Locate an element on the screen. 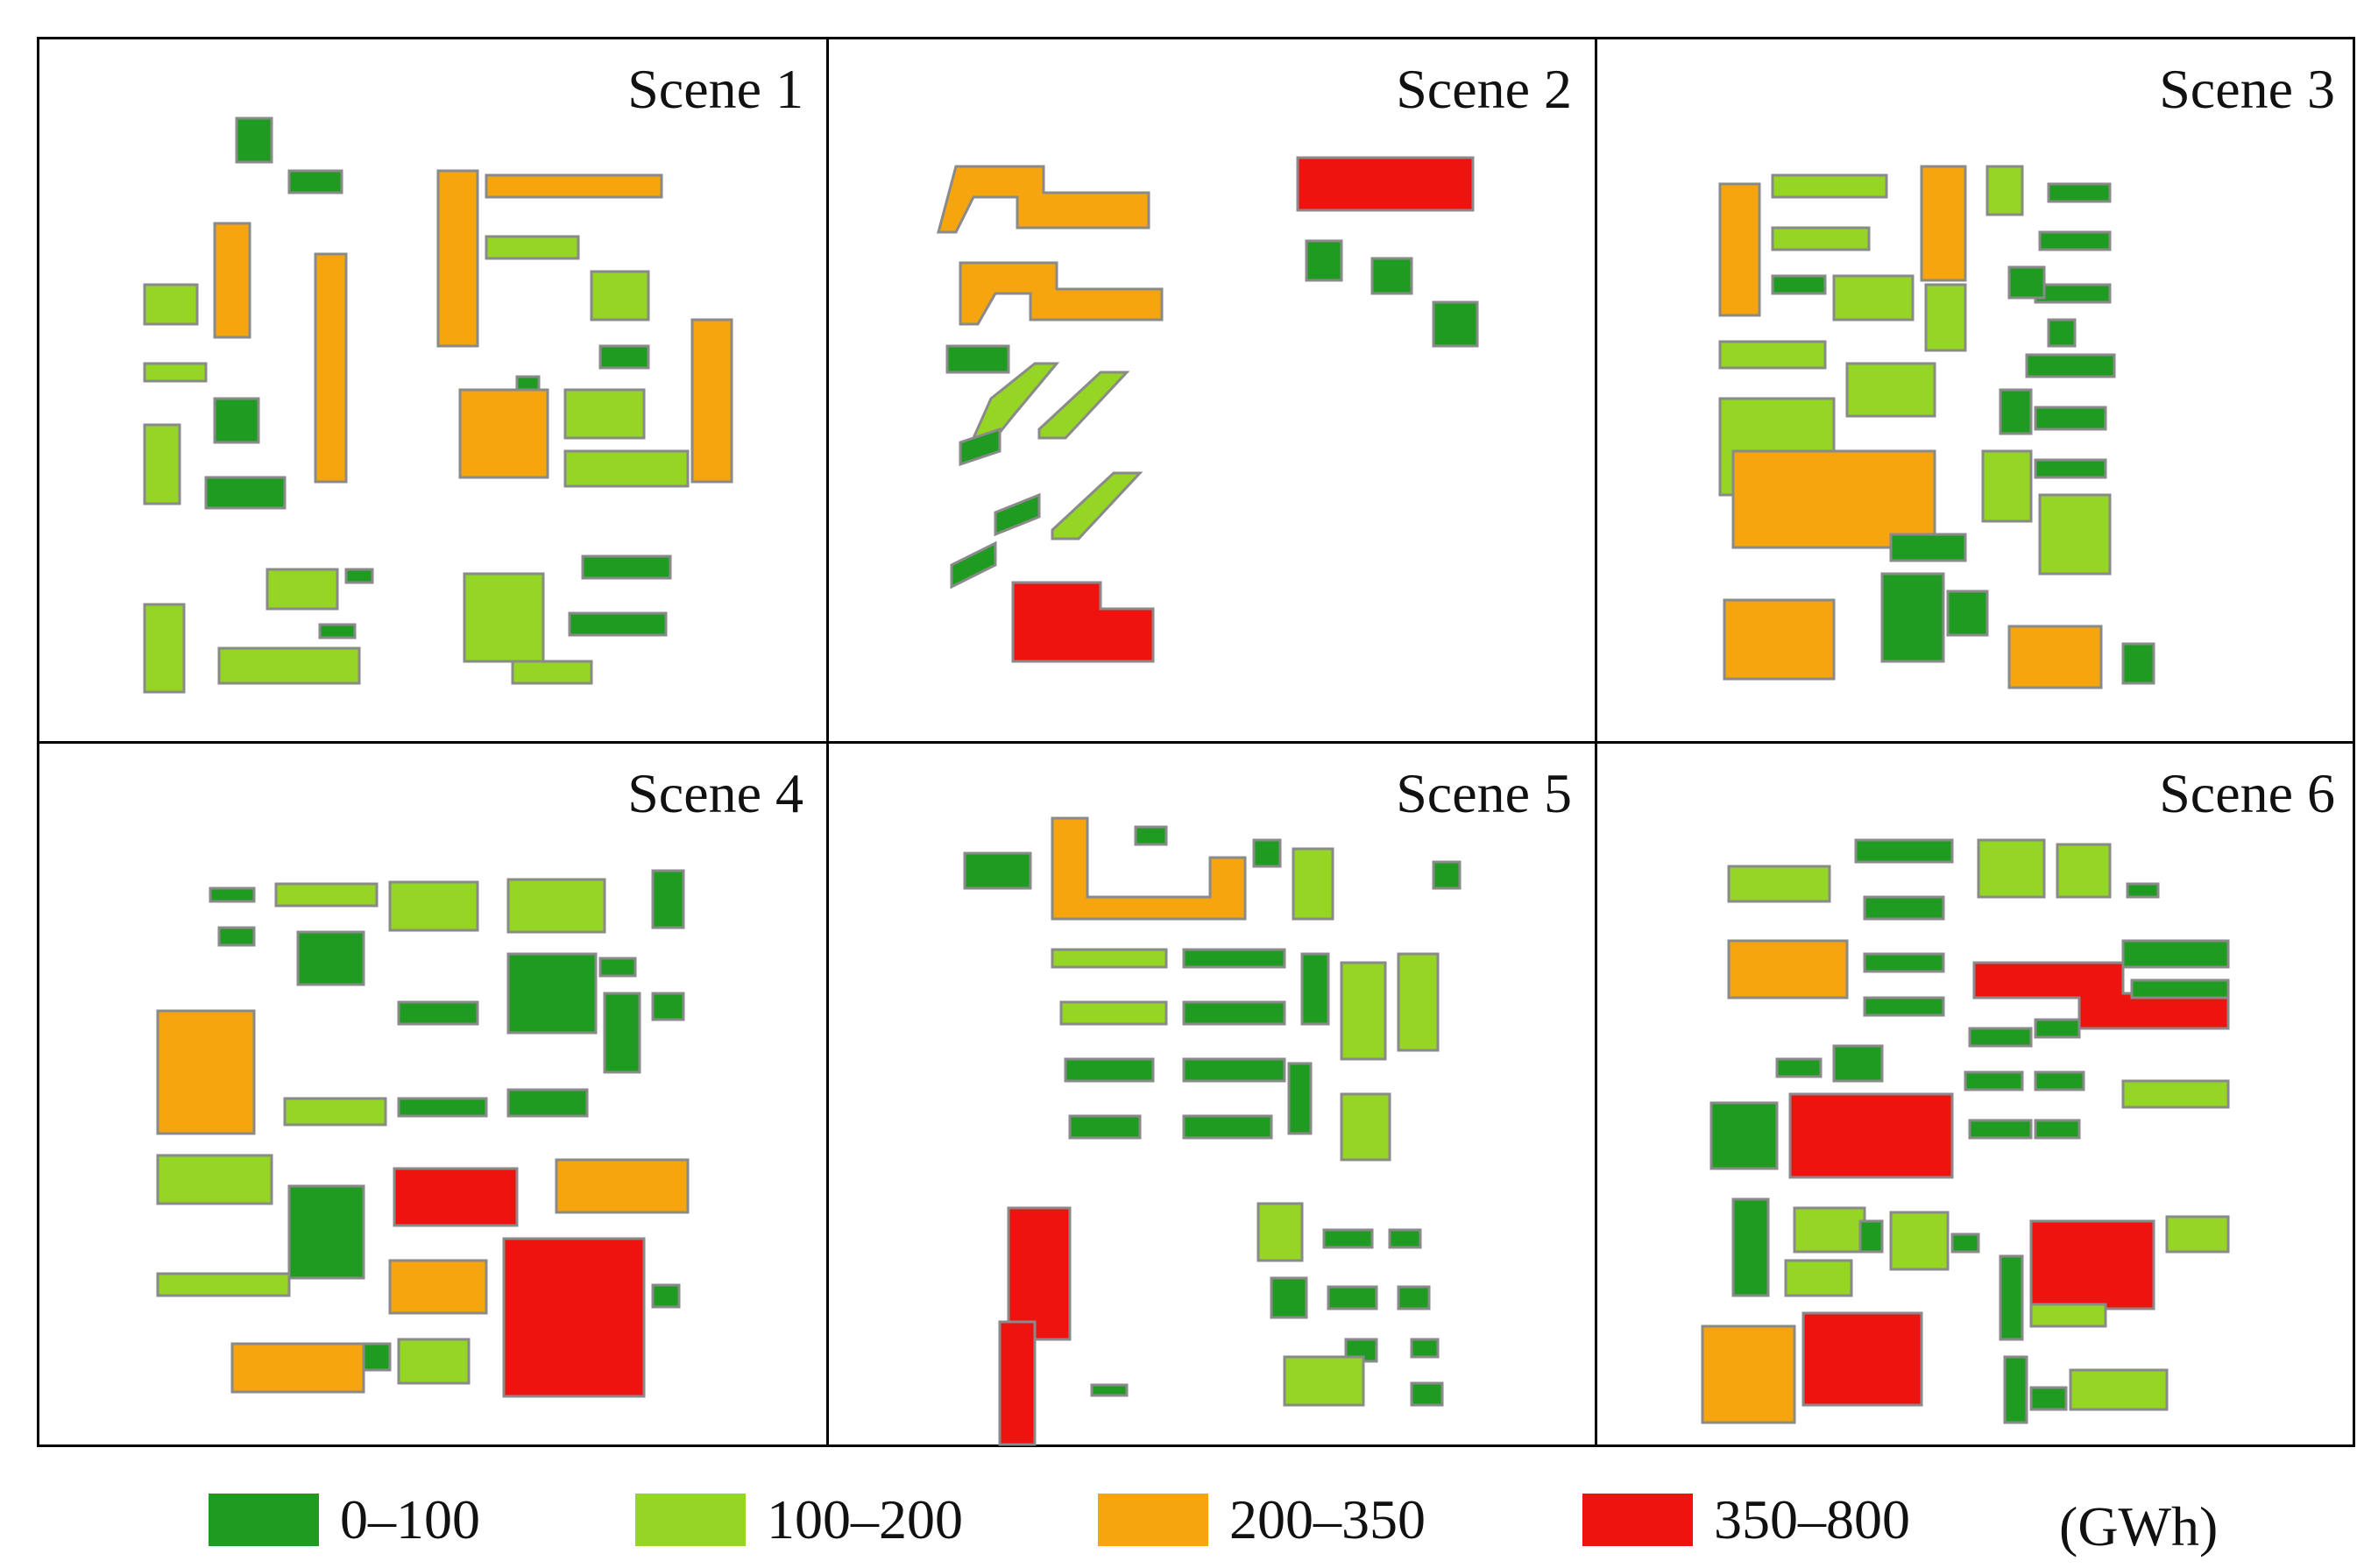 The height and width of the screenshot is (1568, 2357). scene-1-title: Scene 1 is located at coordinates (715, 89).